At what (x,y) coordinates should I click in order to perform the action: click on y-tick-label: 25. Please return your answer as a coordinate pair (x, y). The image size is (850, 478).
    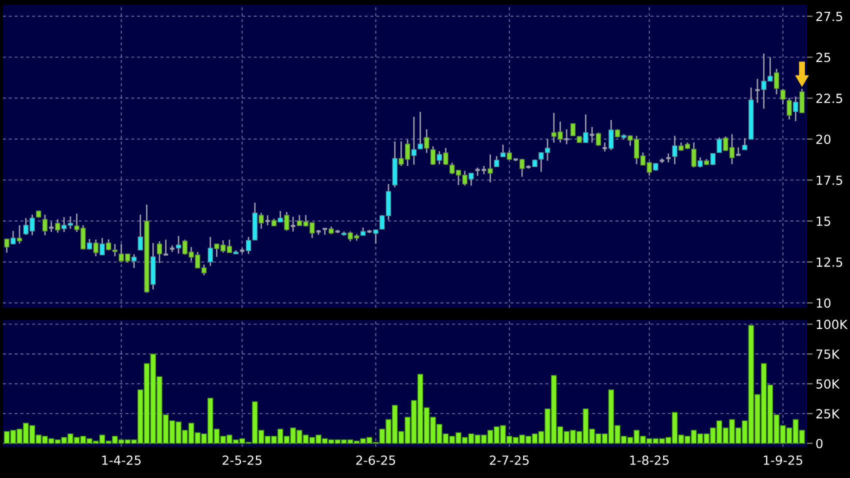
    Looking at the image, I should click on (823, 57).